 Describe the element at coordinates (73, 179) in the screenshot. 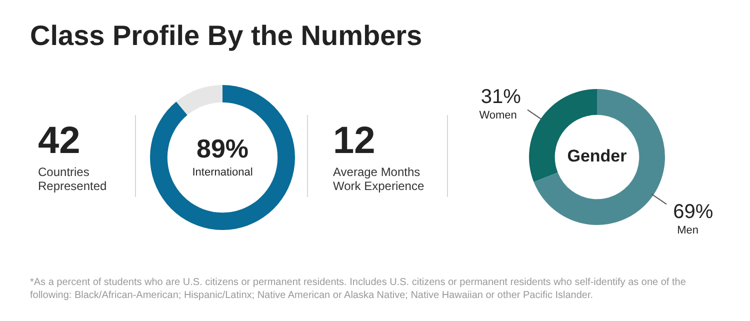

I see `text: Countries Represented` at that location.